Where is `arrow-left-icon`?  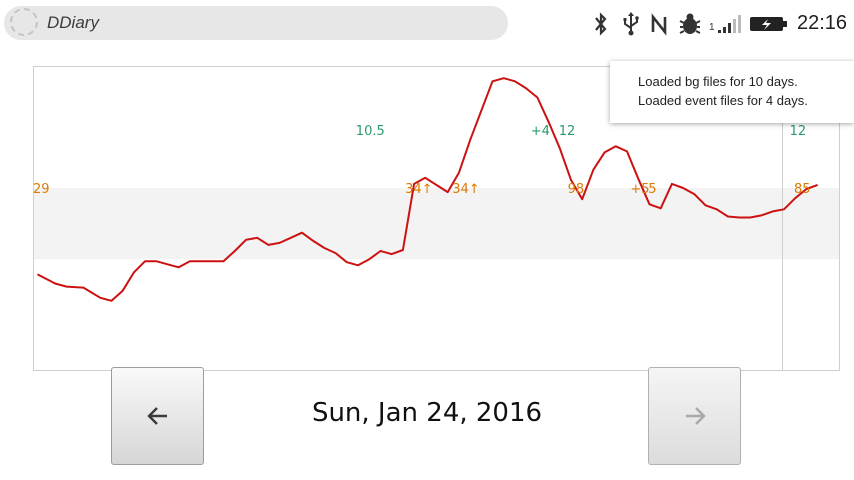
arrow-left-icon is located at coordinates (157, 416).